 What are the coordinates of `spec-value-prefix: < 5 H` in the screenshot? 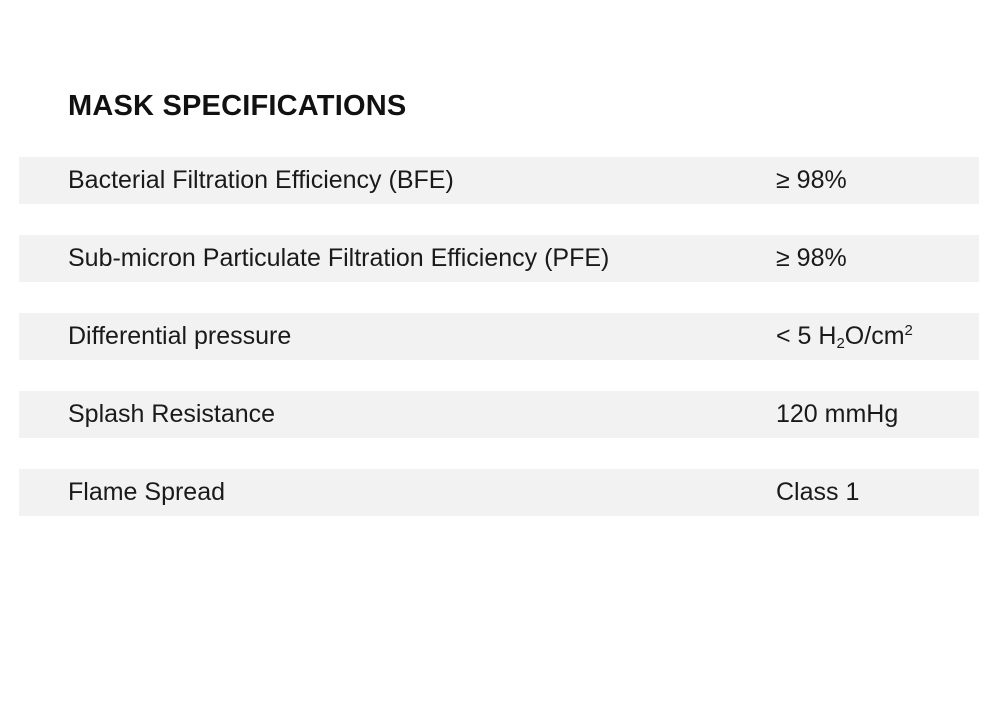 It's located at (806, 336).